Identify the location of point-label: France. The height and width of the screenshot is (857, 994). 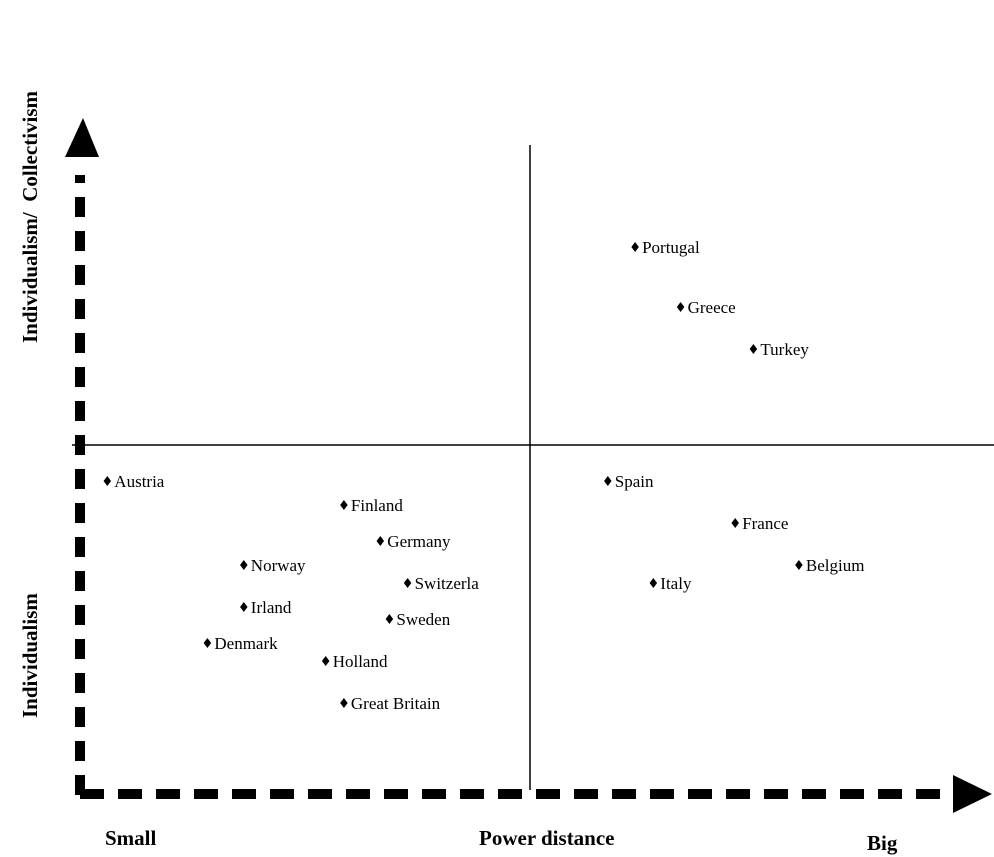
(765, 523).